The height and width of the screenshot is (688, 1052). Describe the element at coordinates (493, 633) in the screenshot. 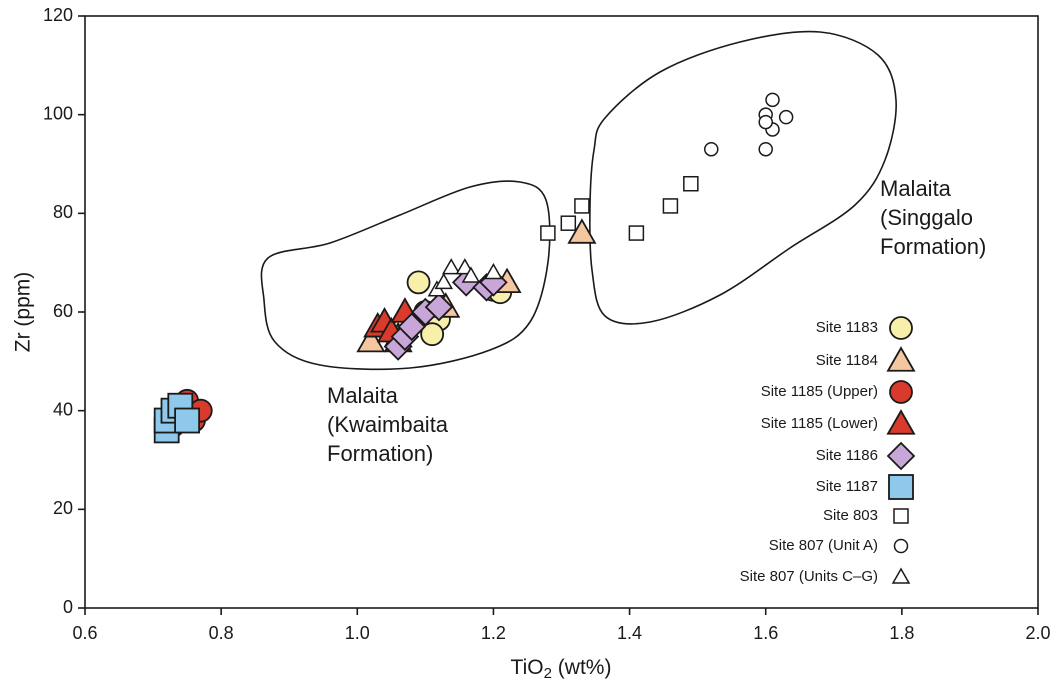

I see `x-tick-label: 1.2` at that location.